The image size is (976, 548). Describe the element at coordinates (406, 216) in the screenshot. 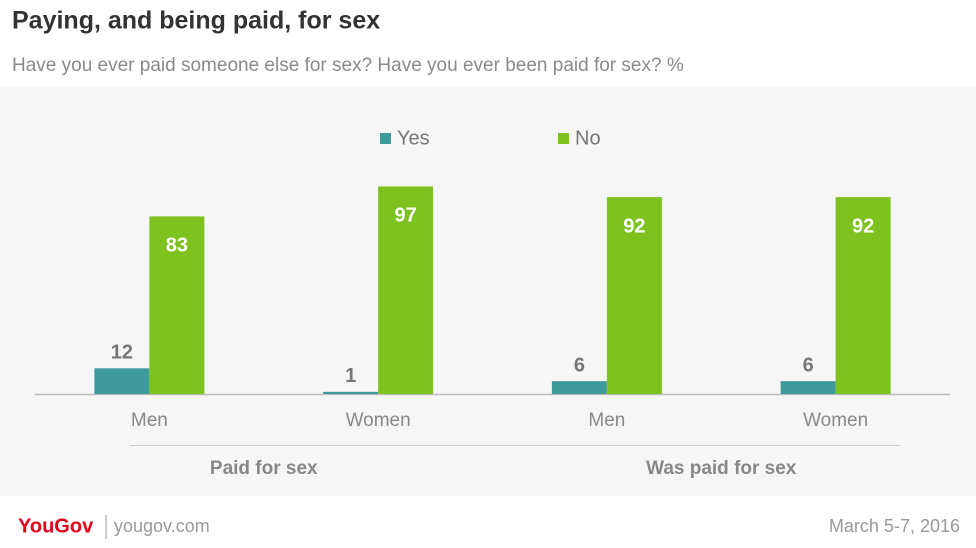

I see `value-label: 97` at that location.